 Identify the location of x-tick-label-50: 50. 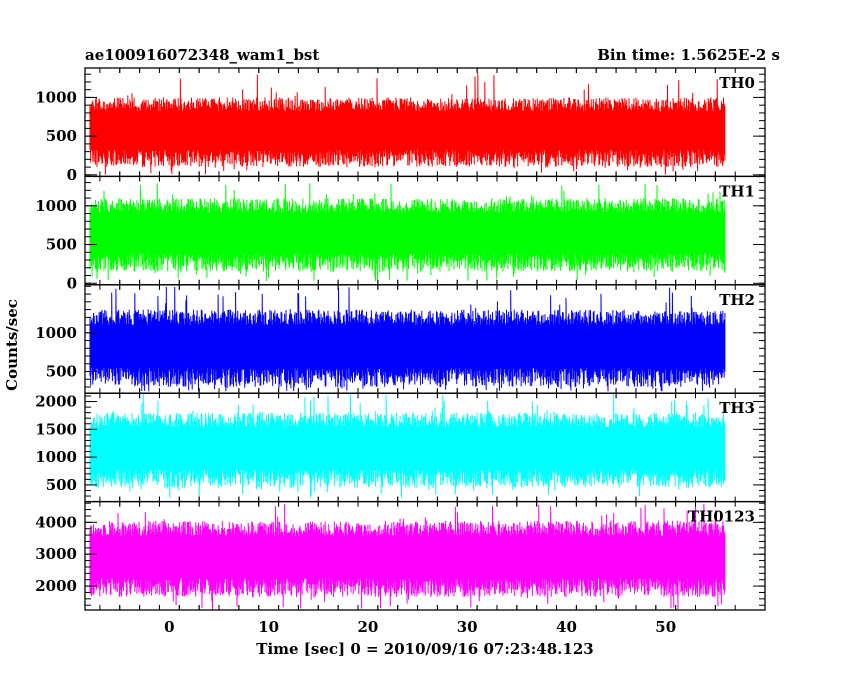
(665, 627).